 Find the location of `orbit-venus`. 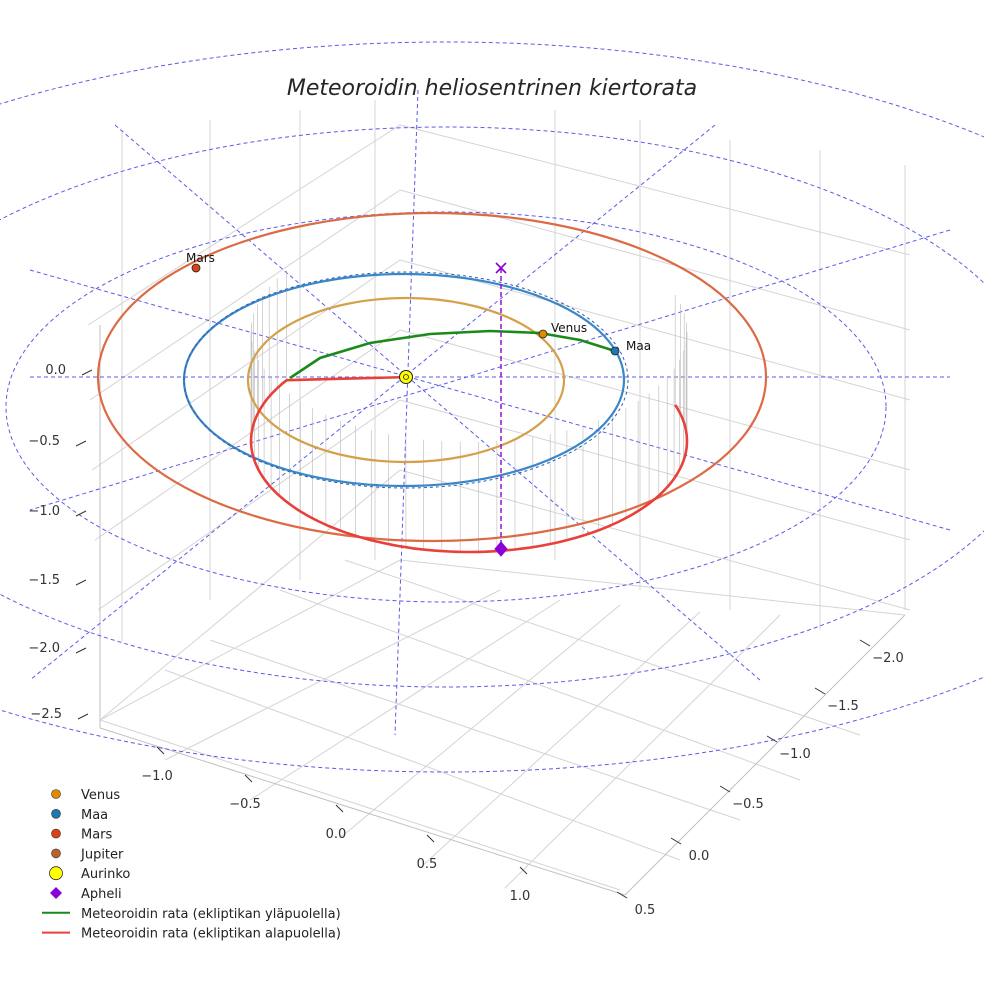

orbit-venus is located at coordinates (406, 380).